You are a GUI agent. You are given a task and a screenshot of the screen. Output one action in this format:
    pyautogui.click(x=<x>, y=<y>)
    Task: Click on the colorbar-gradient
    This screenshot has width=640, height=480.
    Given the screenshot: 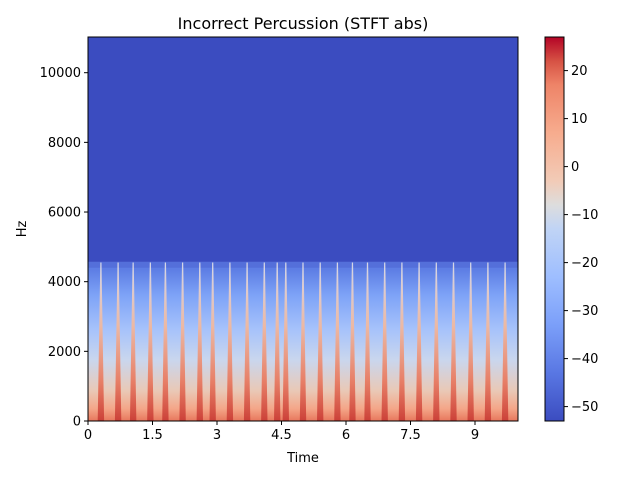 What is the action you would take?
    pyautogui.click(x=554, y=229)
    